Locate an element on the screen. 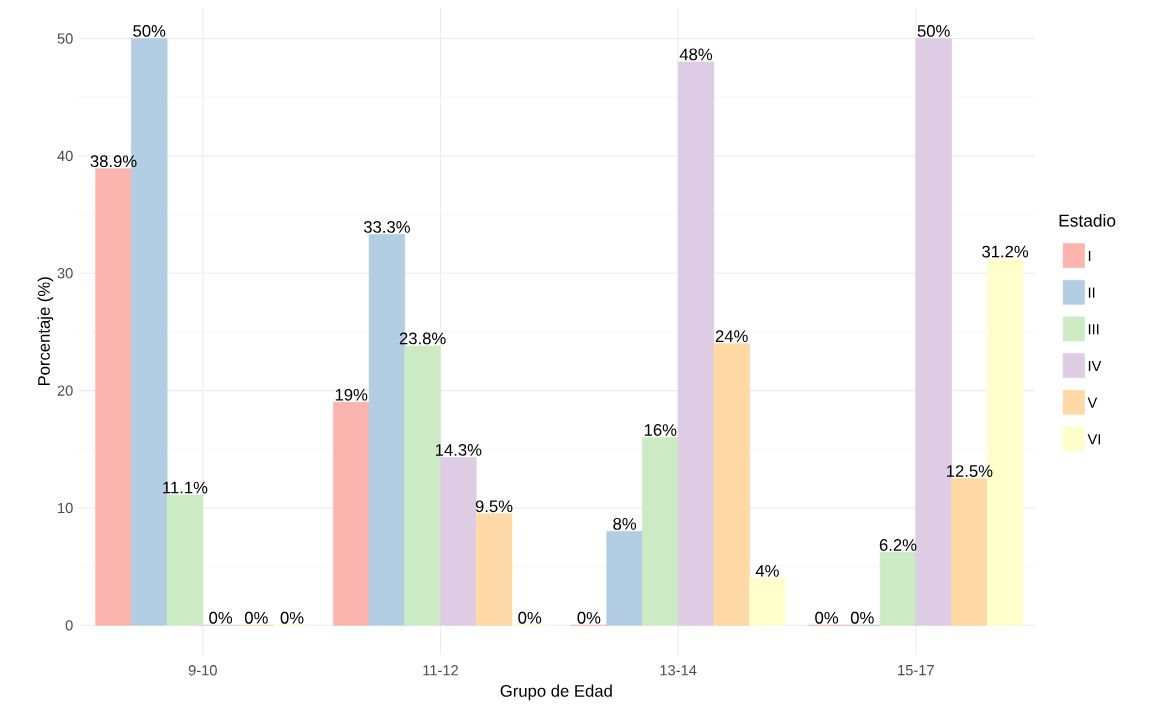  y-axis-title: Porcentaje (%) is located at coordinates (45, 331).